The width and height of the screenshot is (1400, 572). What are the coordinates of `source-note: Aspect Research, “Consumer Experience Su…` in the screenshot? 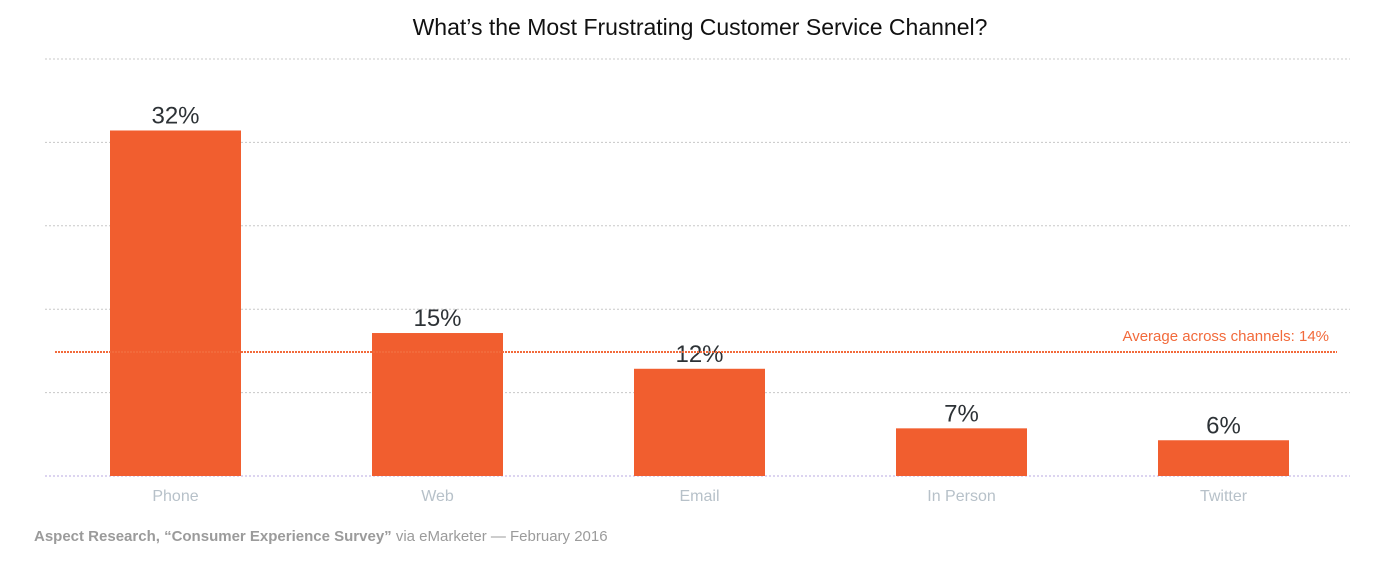 It's located at (321, 536).